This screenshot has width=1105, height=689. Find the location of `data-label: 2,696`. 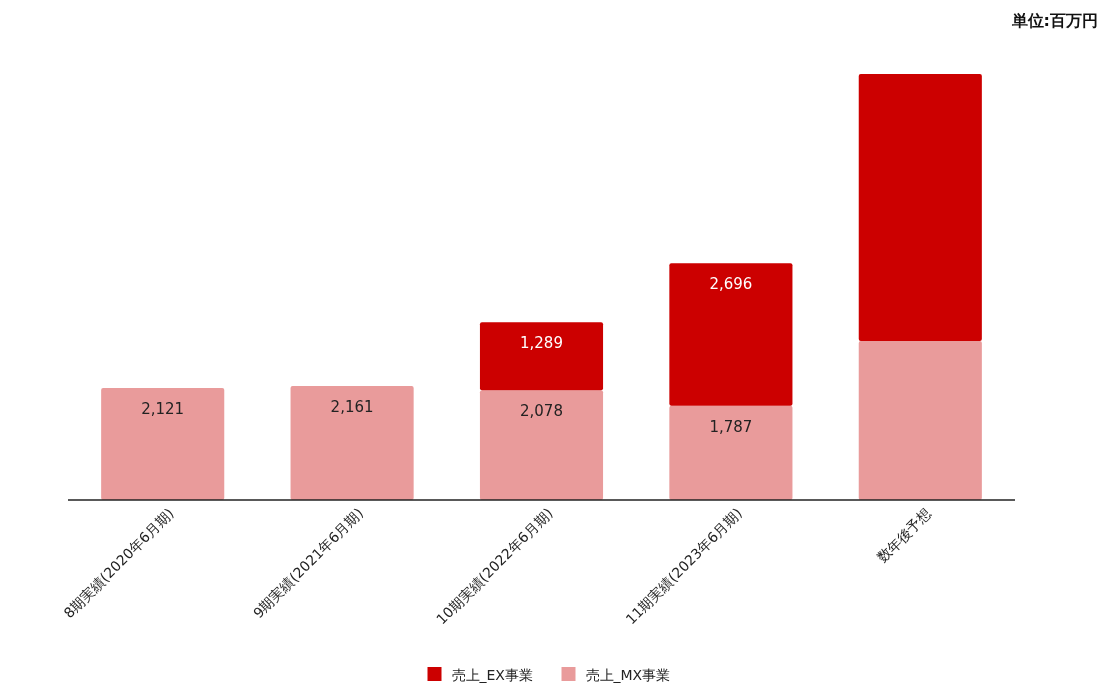

data-label: 2,696 is located at coordinates (731, 284).